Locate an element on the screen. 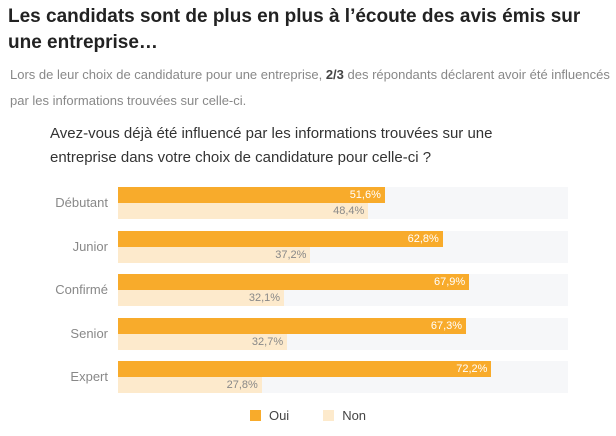 This screenshot has height=436, width=616. legend-item: Oui is located at coordinates (269, 415).